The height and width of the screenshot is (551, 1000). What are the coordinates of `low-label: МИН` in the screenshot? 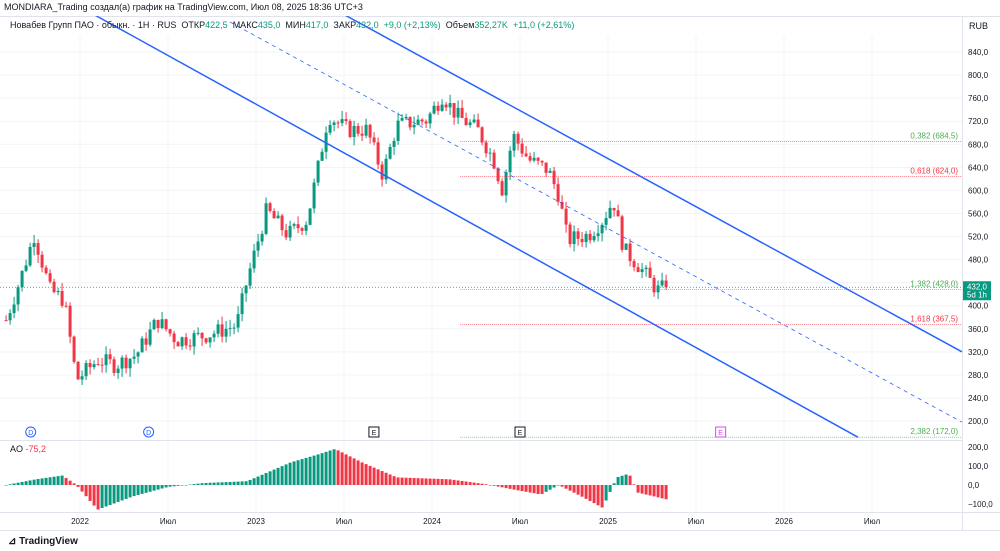 It's located at (295, 25).